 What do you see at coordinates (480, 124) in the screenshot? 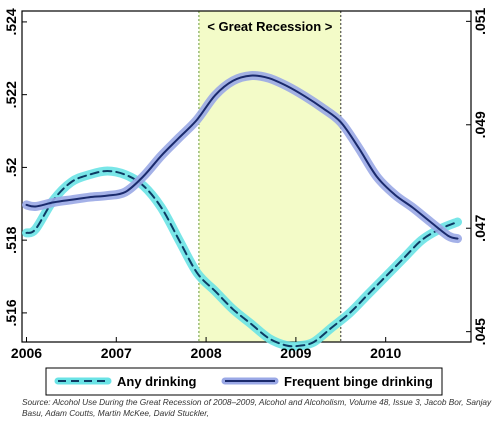
I see `y-right-tick-label-049: .049` at bounding box center [480, 124].